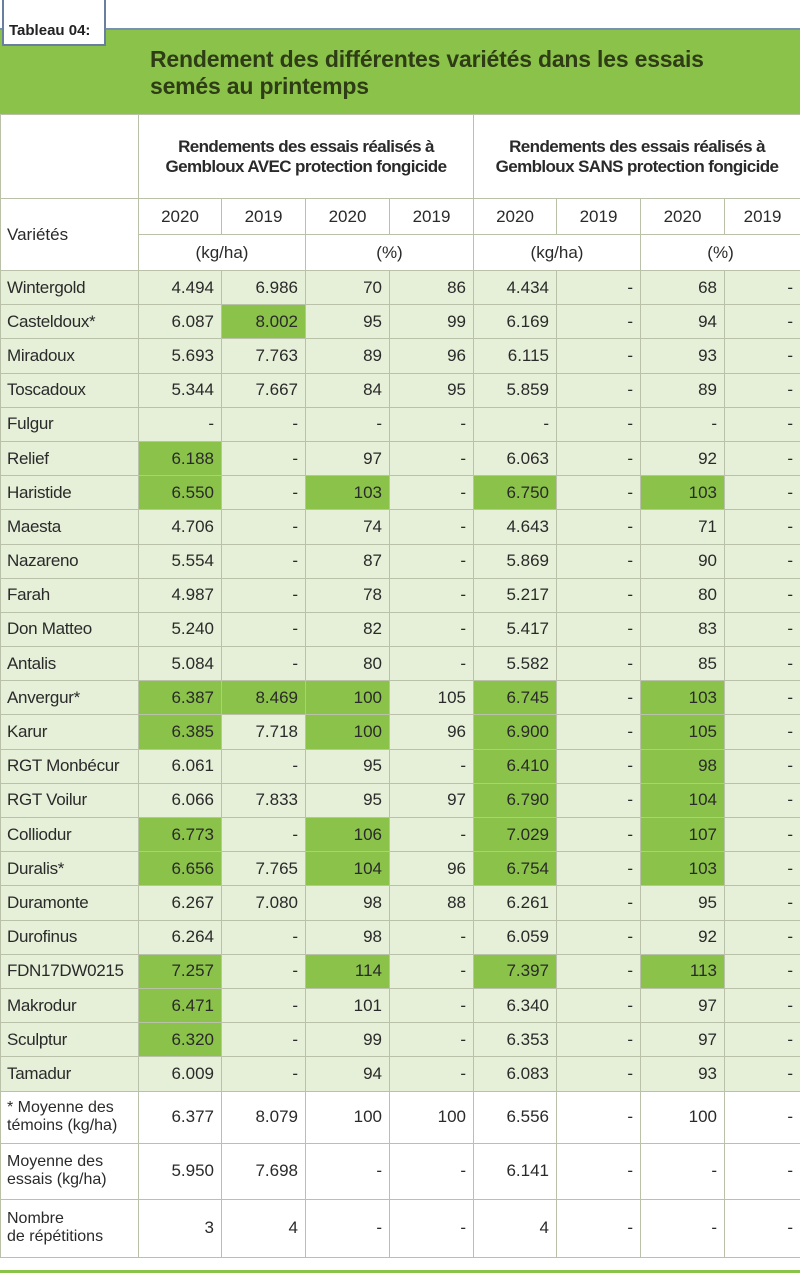  I want to click on variety-name: Tamadur, so click(69, 1074).